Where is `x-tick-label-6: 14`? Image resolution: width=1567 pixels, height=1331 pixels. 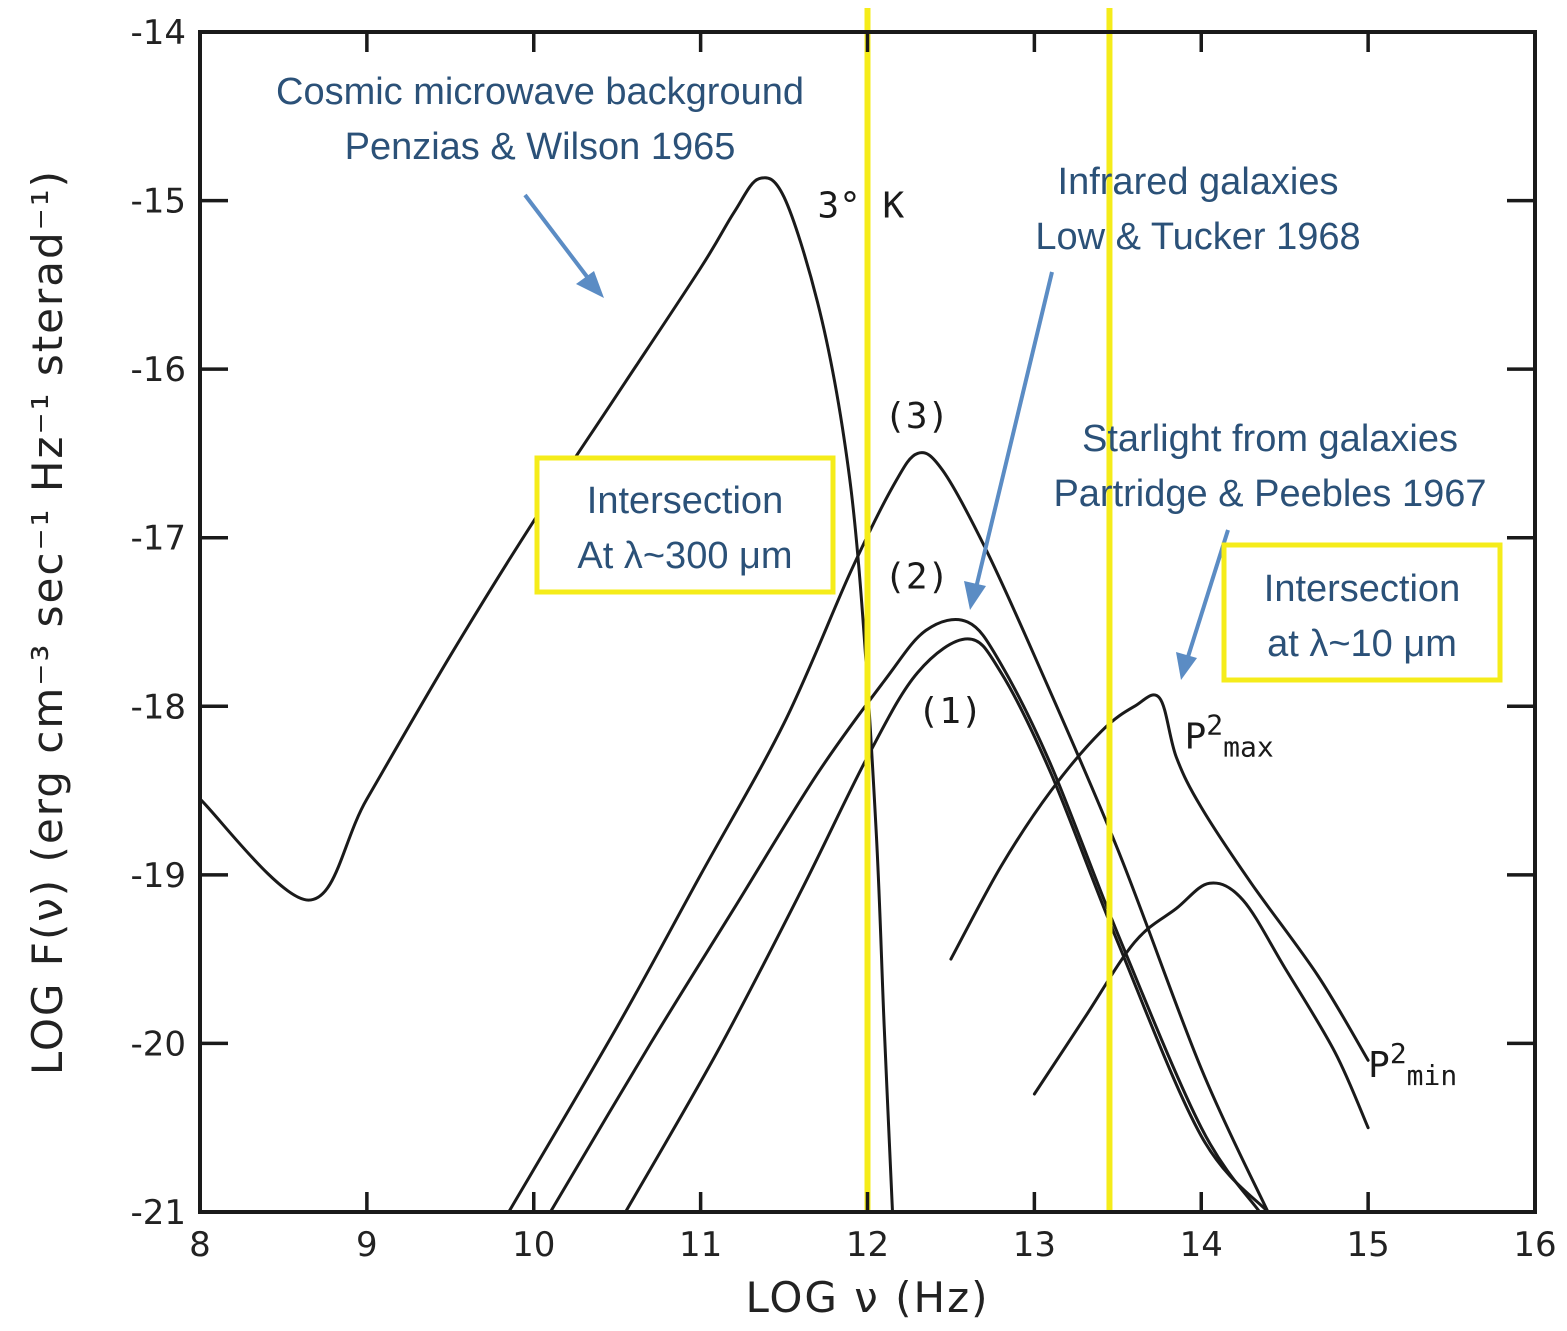 x-tick-label-6: 14 is located at coordinates (1201, 1245).